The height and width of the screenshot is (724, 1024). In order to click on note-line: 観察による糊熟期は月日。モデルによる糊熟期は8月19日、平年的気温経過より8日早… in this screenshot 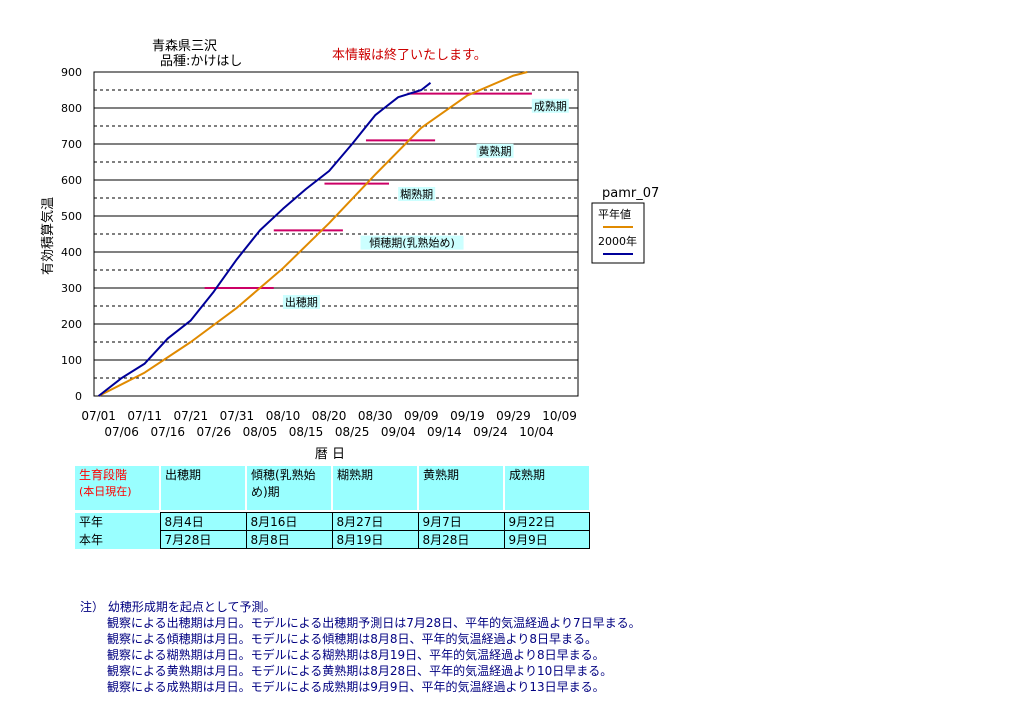, I will do `click(356, 655)`.